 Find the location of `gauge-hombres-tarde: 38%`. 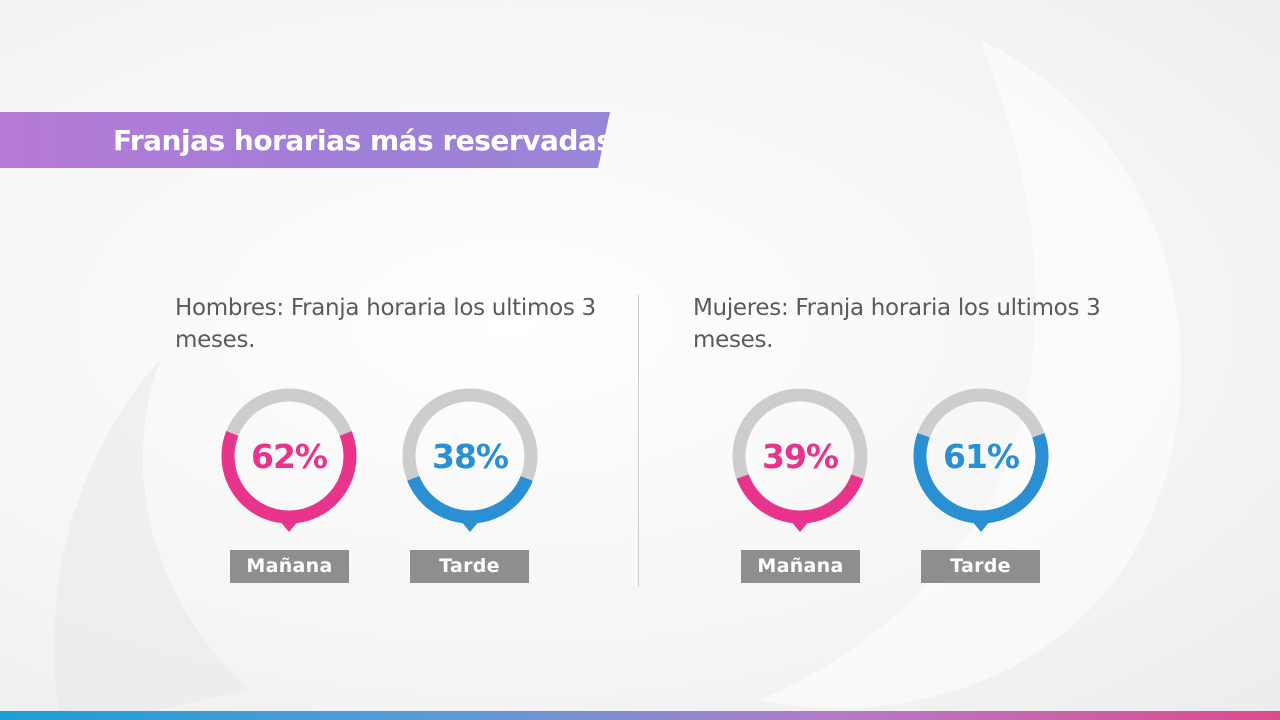

gauge-hombres-tarde: 38% is located at coordinates (480, 466).